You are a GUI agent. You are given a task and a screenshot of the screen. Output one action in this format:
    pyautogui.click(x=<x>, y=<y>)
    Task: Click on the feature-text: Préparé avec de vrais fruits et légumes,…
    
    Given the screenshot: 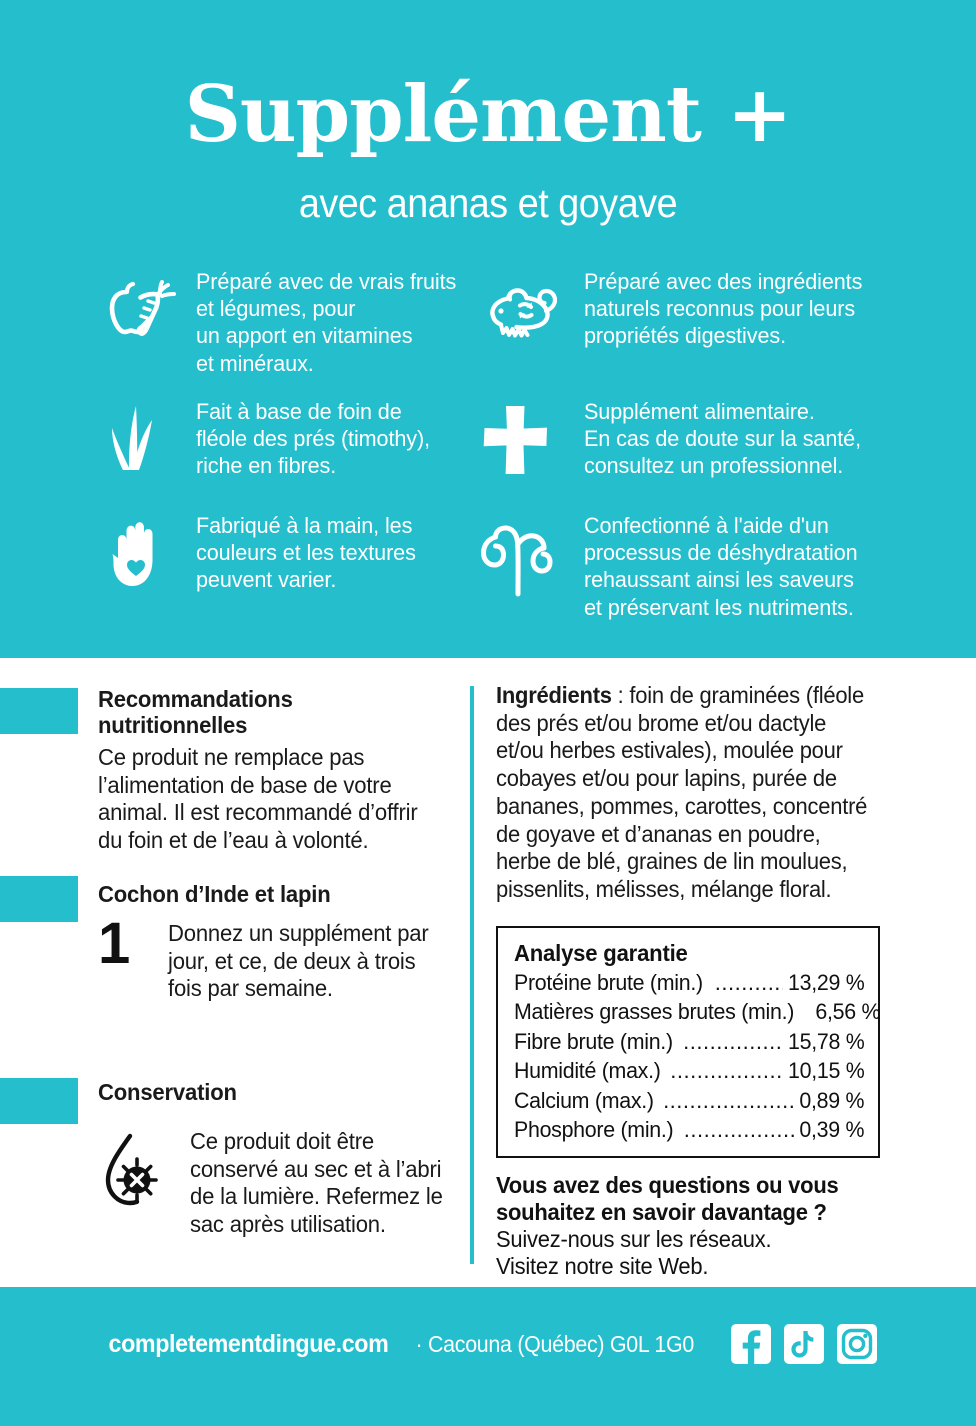 What is the action you would take?
    pyautogui.click(x=326, y=322)
    